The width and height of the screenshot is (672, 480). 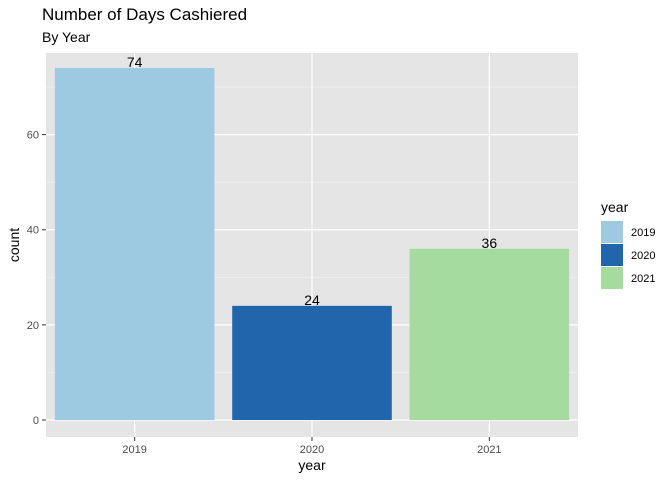 I want to click on data-label-2020: 24, so click(x=312, y=300).